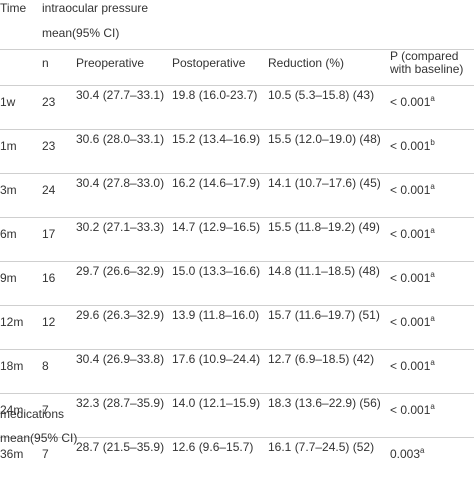 The width and height of the screenshot is (474, 481). I want to click on footer-mean-ci: mean(95% CI), so click(38, 438).